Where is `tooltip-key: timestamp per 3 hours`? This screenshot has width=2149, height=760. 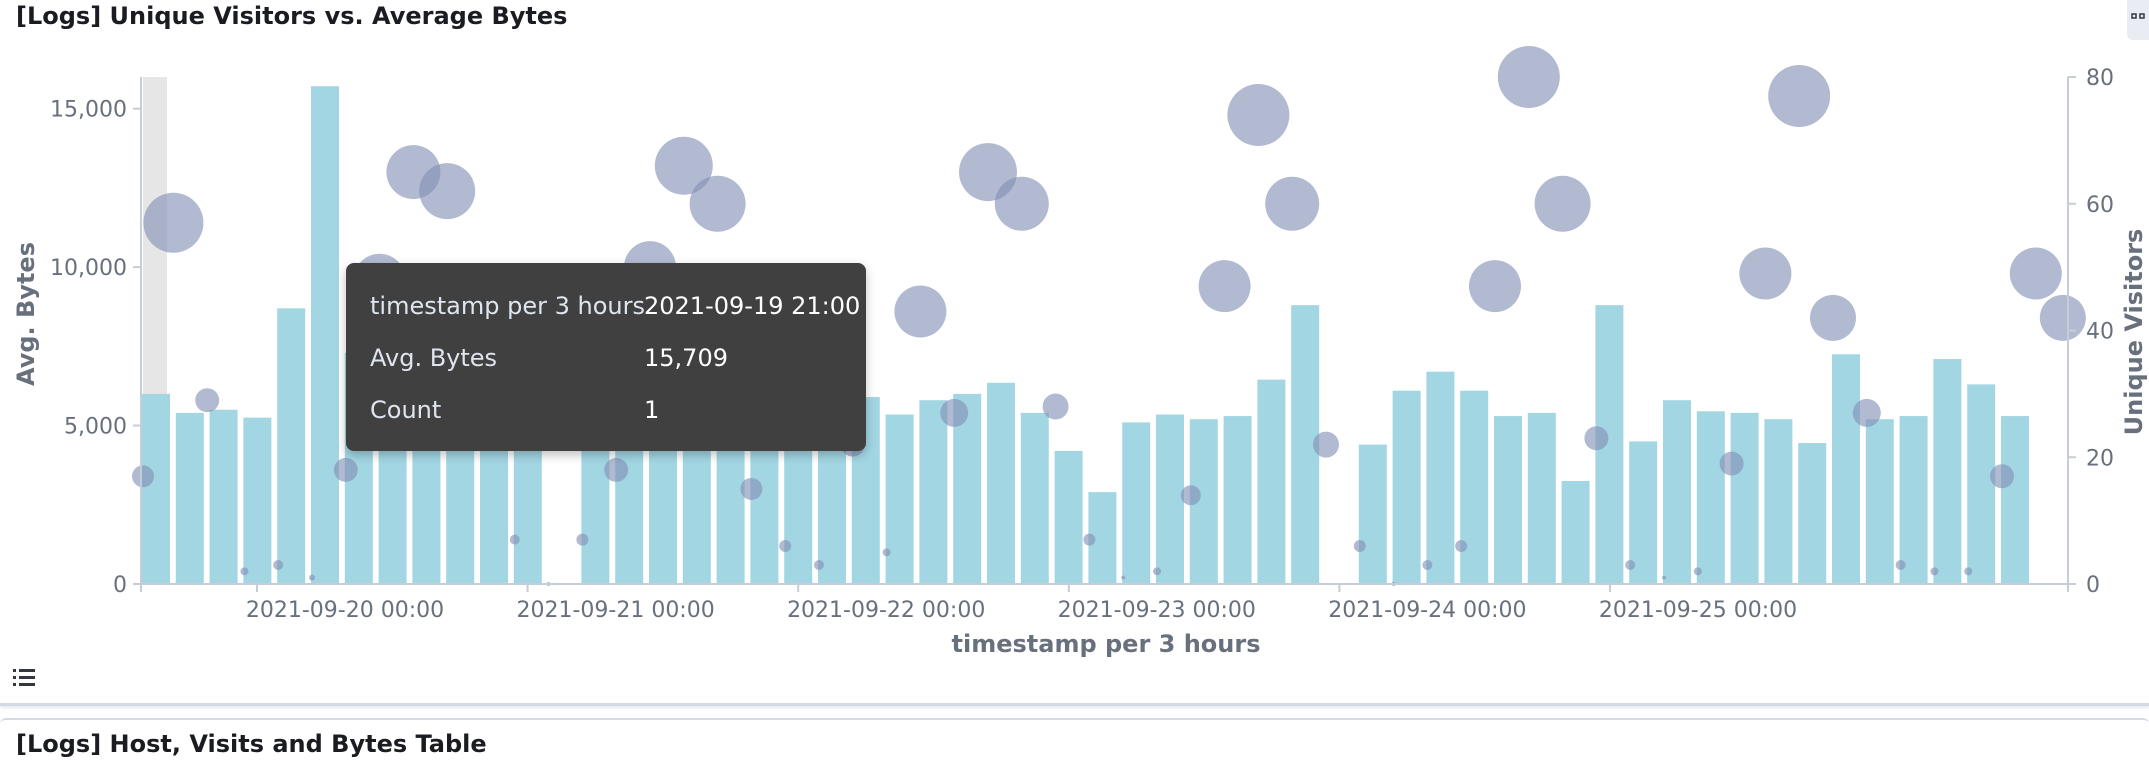
tooltip-key: timestamp per 3 hours is located at coordinates (507, 306).